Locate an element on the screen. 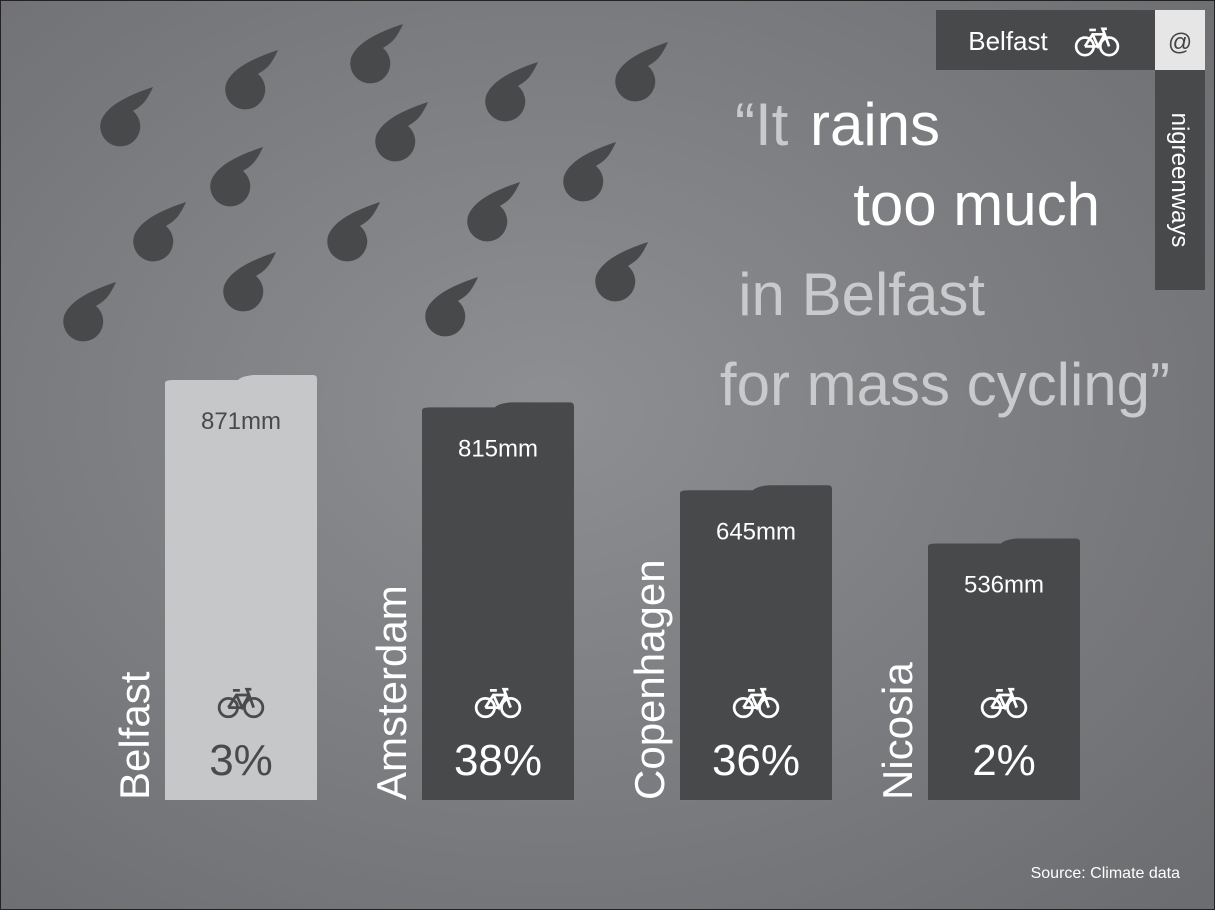 The height and width of the screenshot is (915, 1215). title-line: “It is located at coordinates (762, 124).